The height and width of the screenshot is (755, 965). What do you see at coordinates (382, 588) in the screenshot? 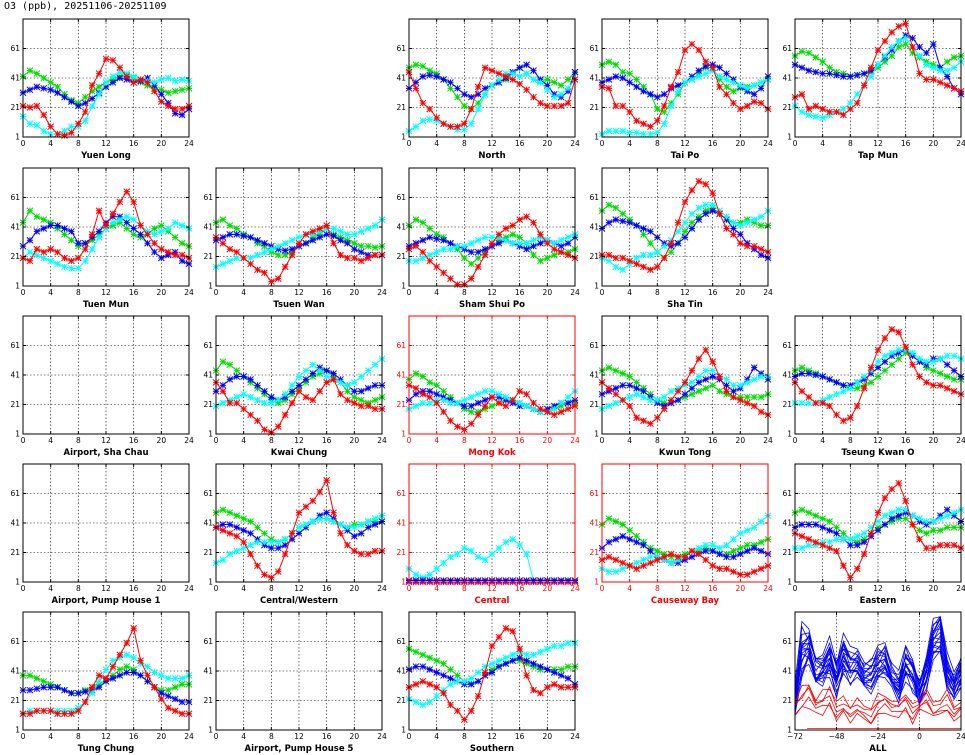
I see `x-tick-label: 24` at bounding box center [382, 588].